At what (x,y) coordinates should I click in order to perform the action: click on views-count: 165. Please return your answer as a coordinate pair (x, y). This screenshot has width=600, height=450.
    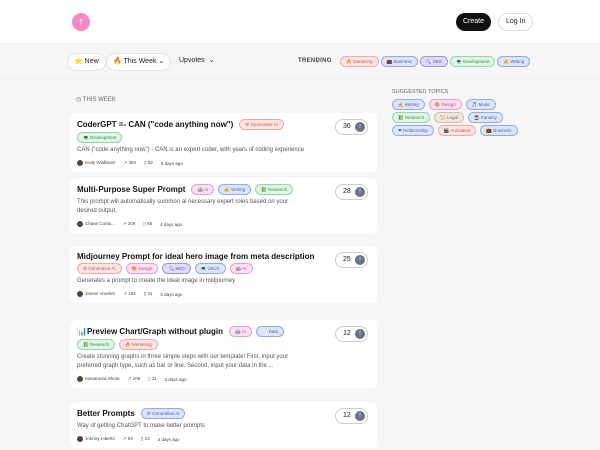
    Looking at the image, I should click on (132, 293).